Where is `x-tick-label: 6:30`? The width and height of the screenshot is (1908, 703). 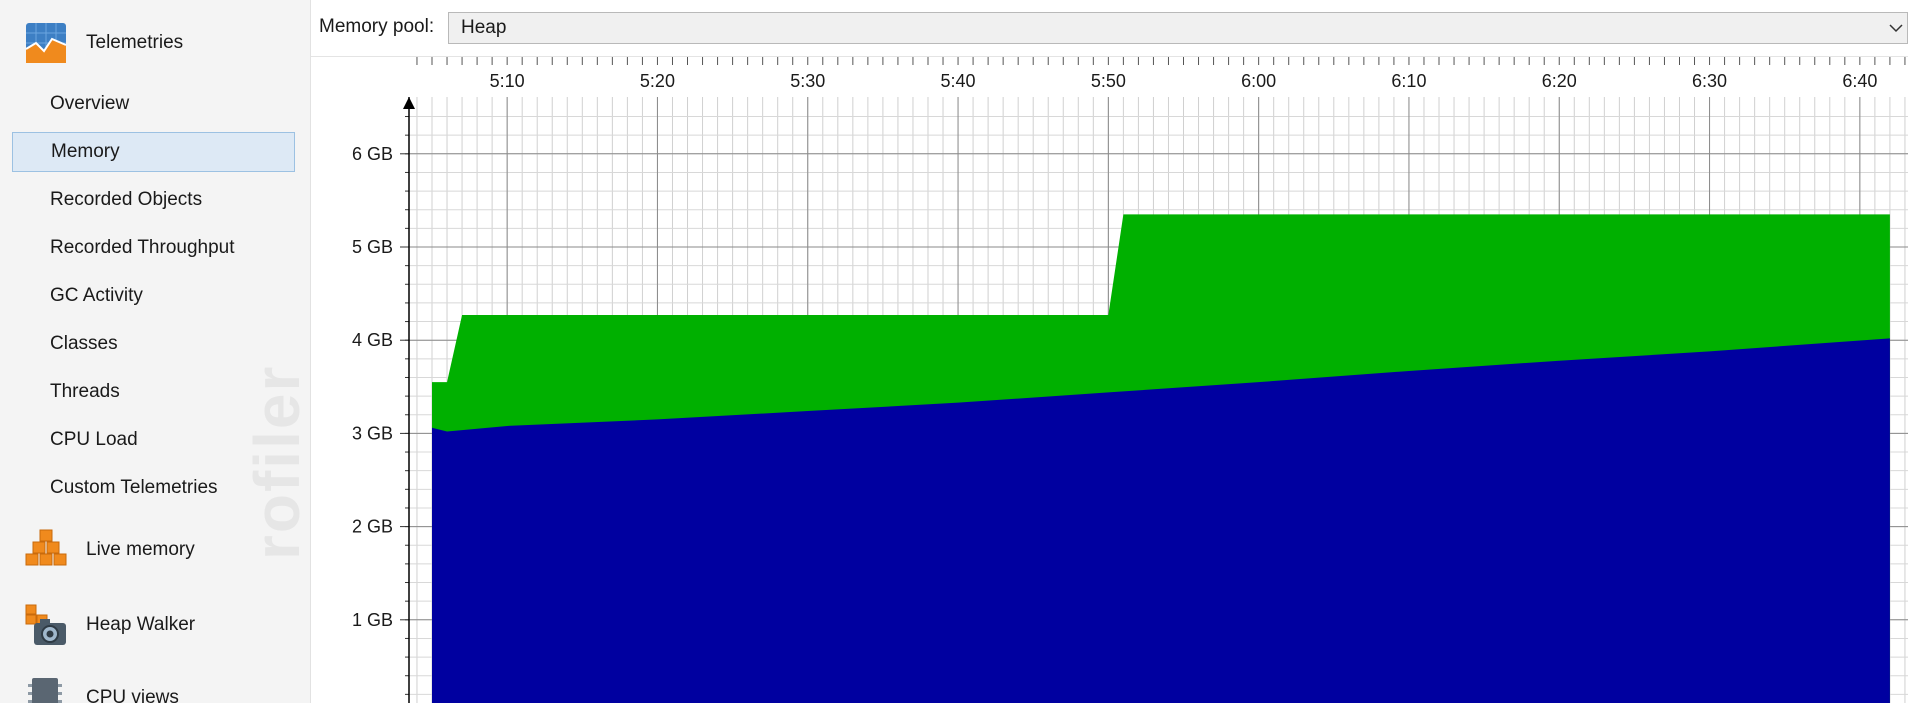
x-tick-label: 6:30 is located at coordinates (1709, 81).